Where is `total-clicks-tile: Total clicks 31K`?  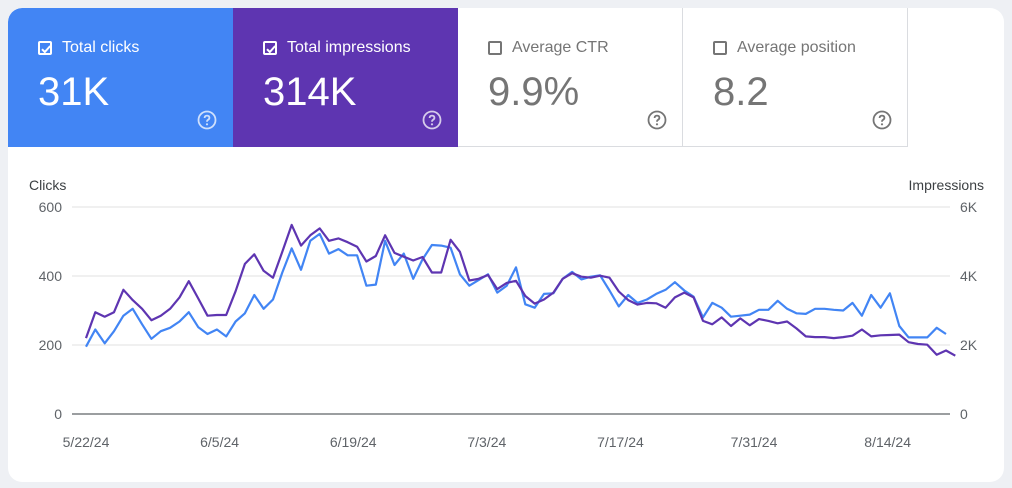
total-clicks-tile: Total clicks 31K is located at coordinates (120, 77).